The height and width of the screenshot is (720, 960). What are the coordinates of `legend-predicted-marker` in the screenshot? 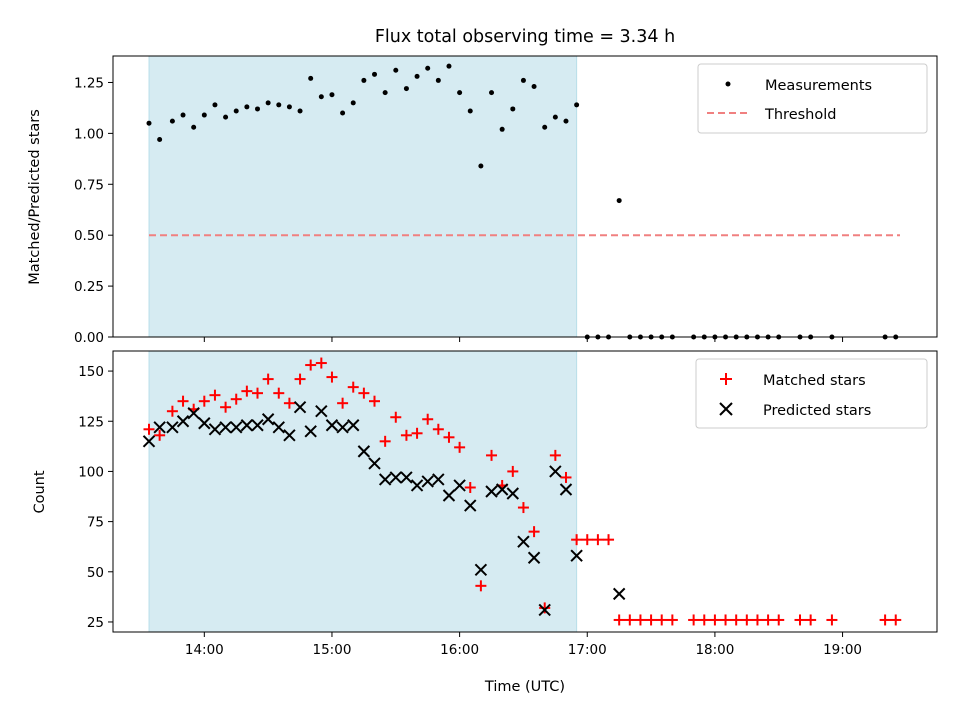 It's located at (726, 409).